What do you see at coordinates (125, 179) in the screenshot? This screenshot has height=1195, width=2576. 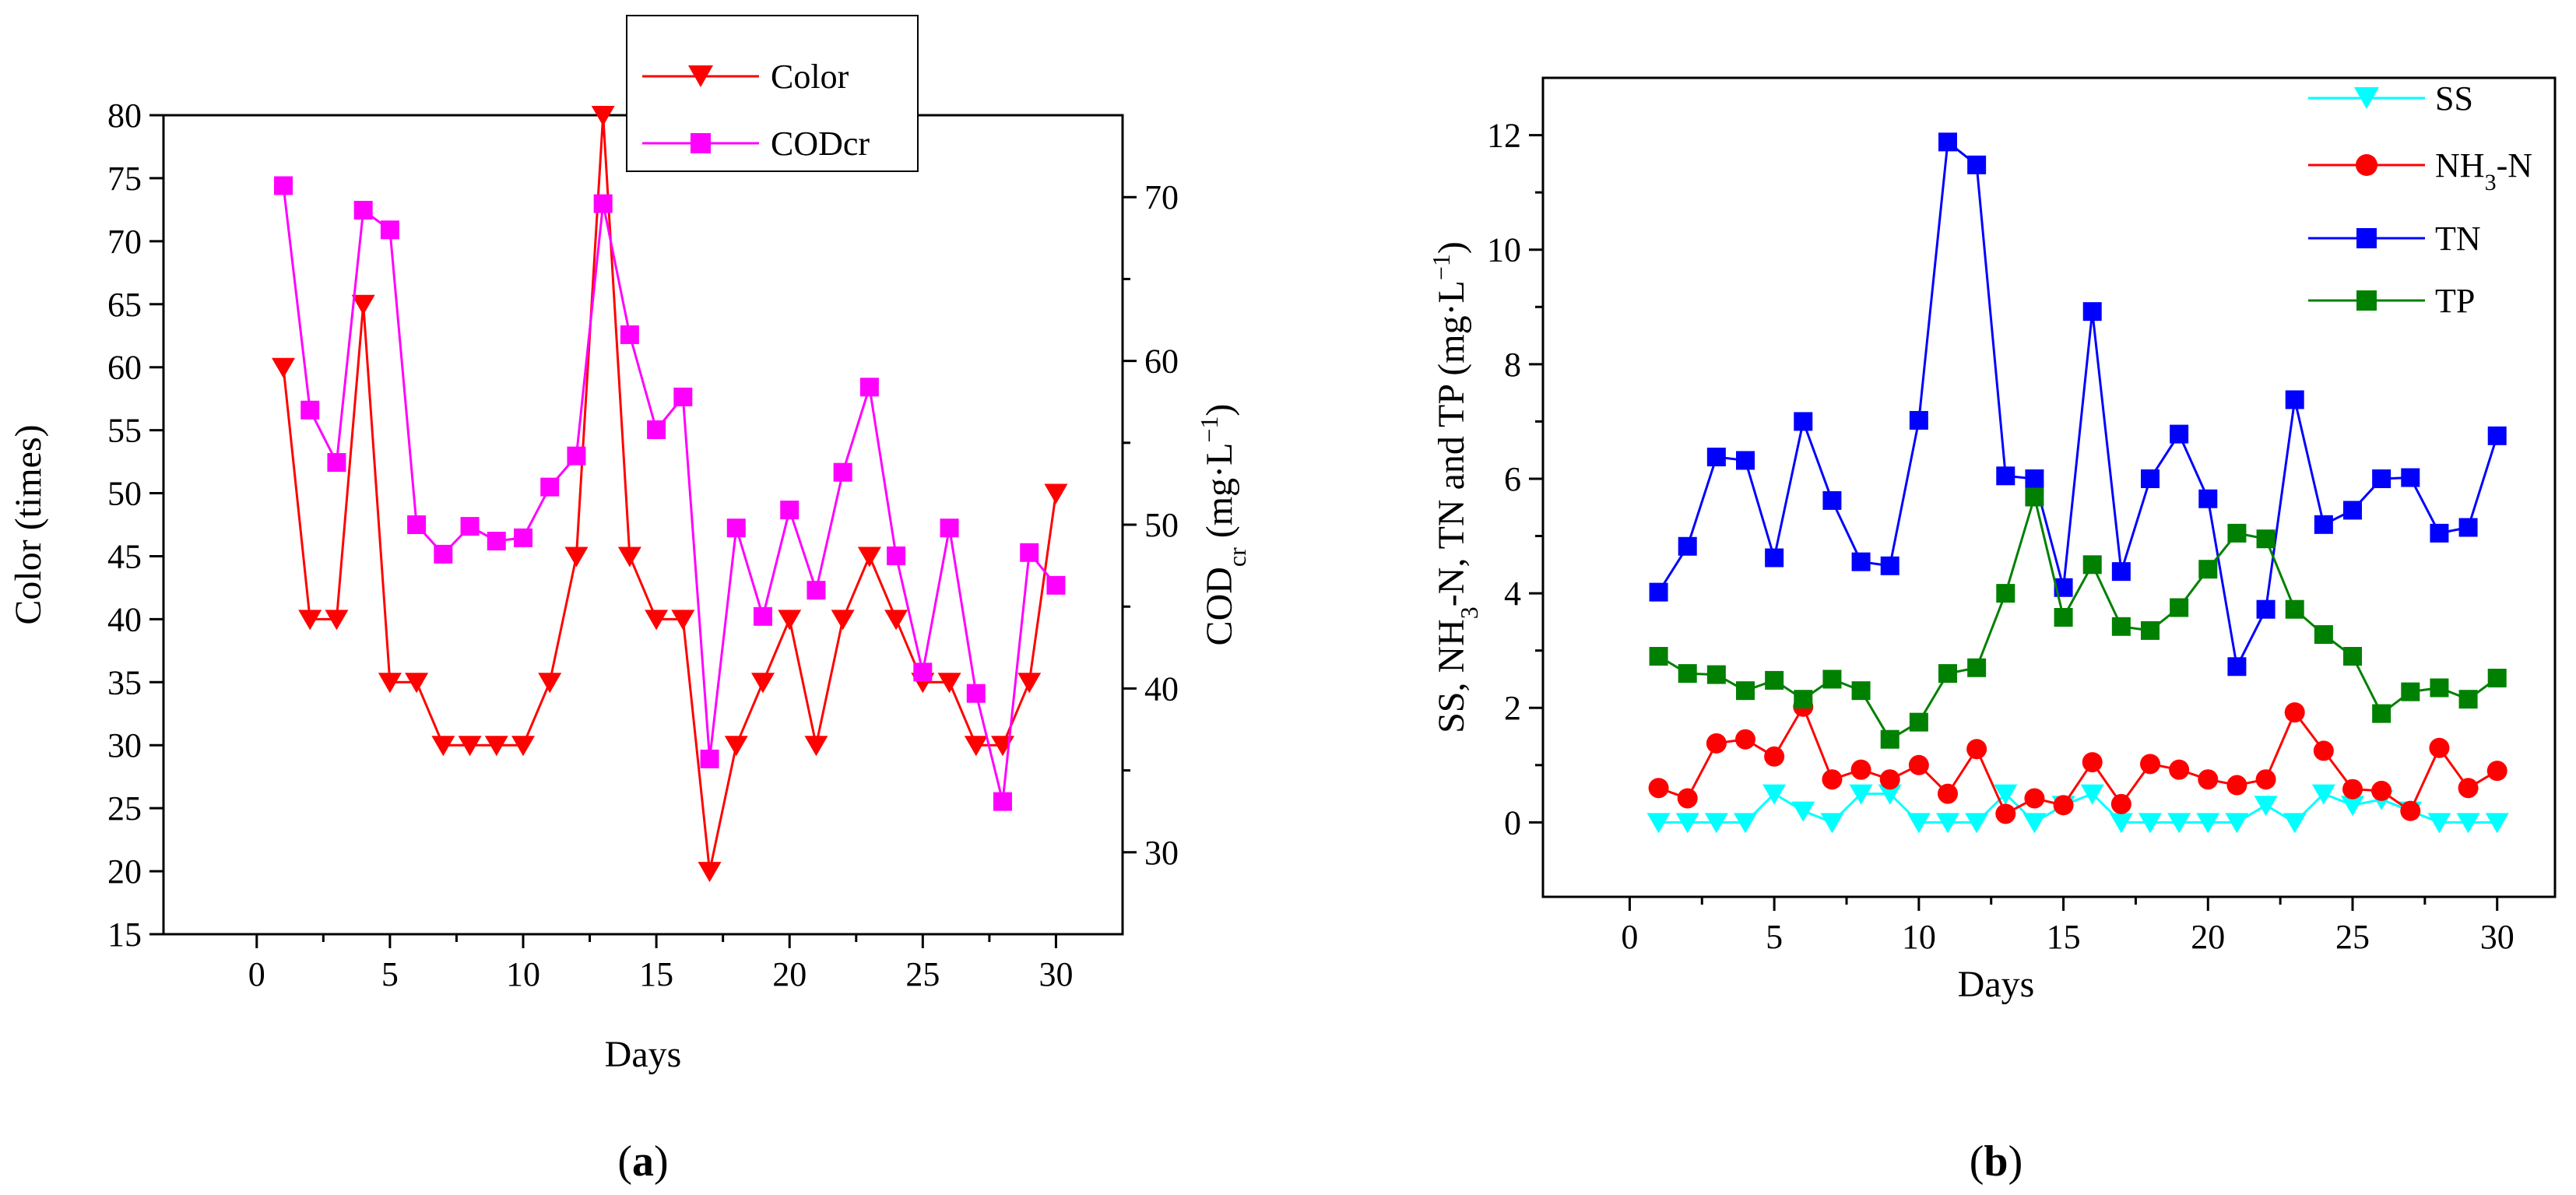 I see `y-tick-label-a: 75` at bounding box center [125, 179].